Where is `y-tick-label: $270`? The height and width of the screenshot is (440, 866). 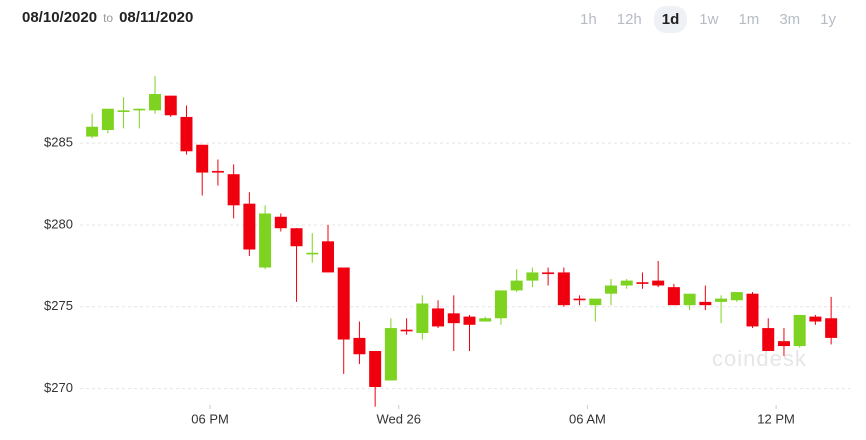
y-tick-label: $270 is located at coordinates (58, 387).